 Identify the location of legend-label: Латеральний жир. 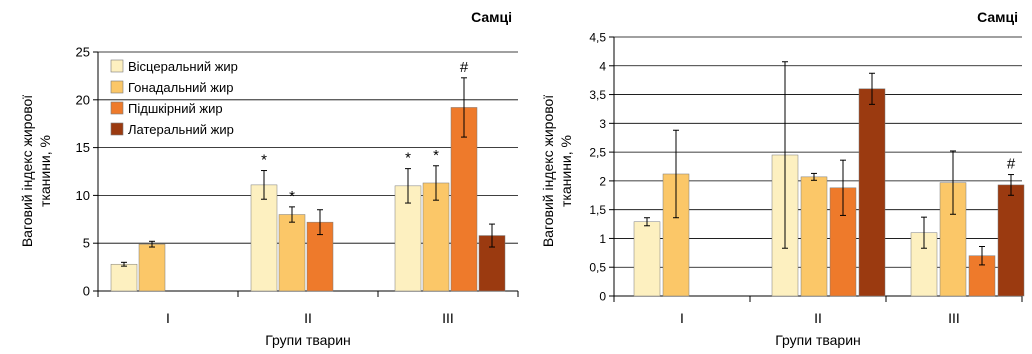
(181, 129).